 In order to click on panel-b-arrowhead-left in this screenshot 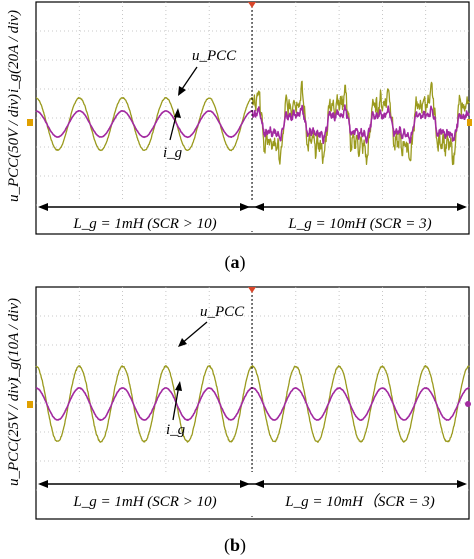, I will do `click(43, 484)`.